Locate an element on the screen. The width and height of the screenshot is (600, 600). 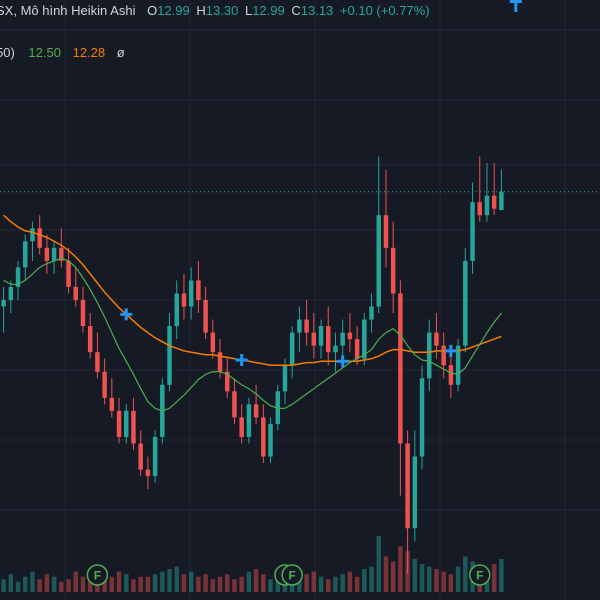
f-marker-label: F is located at coordinates (292, 576).